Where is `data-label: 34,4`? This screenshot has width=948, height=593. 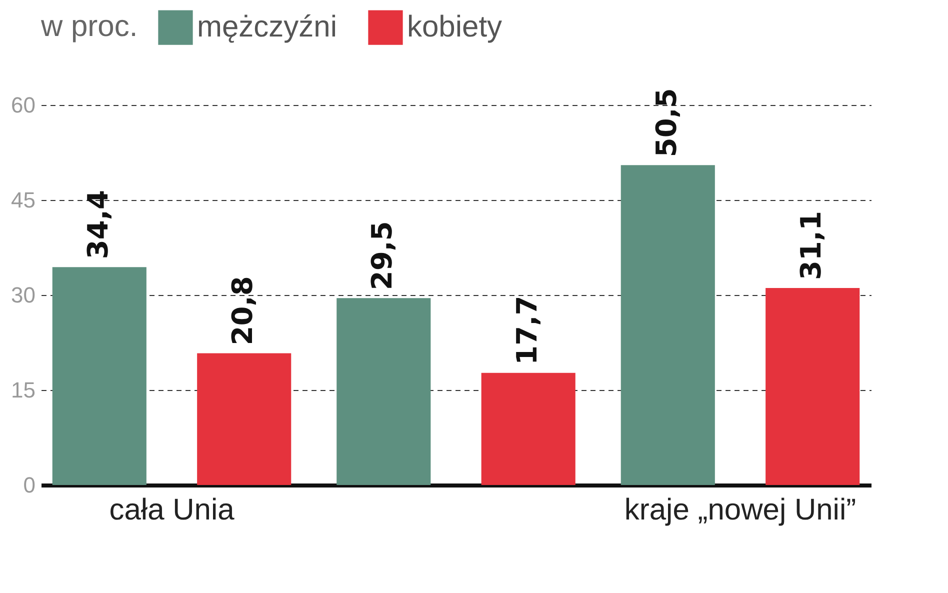 data-label: 34,4 is located at coordinates (97, 225).